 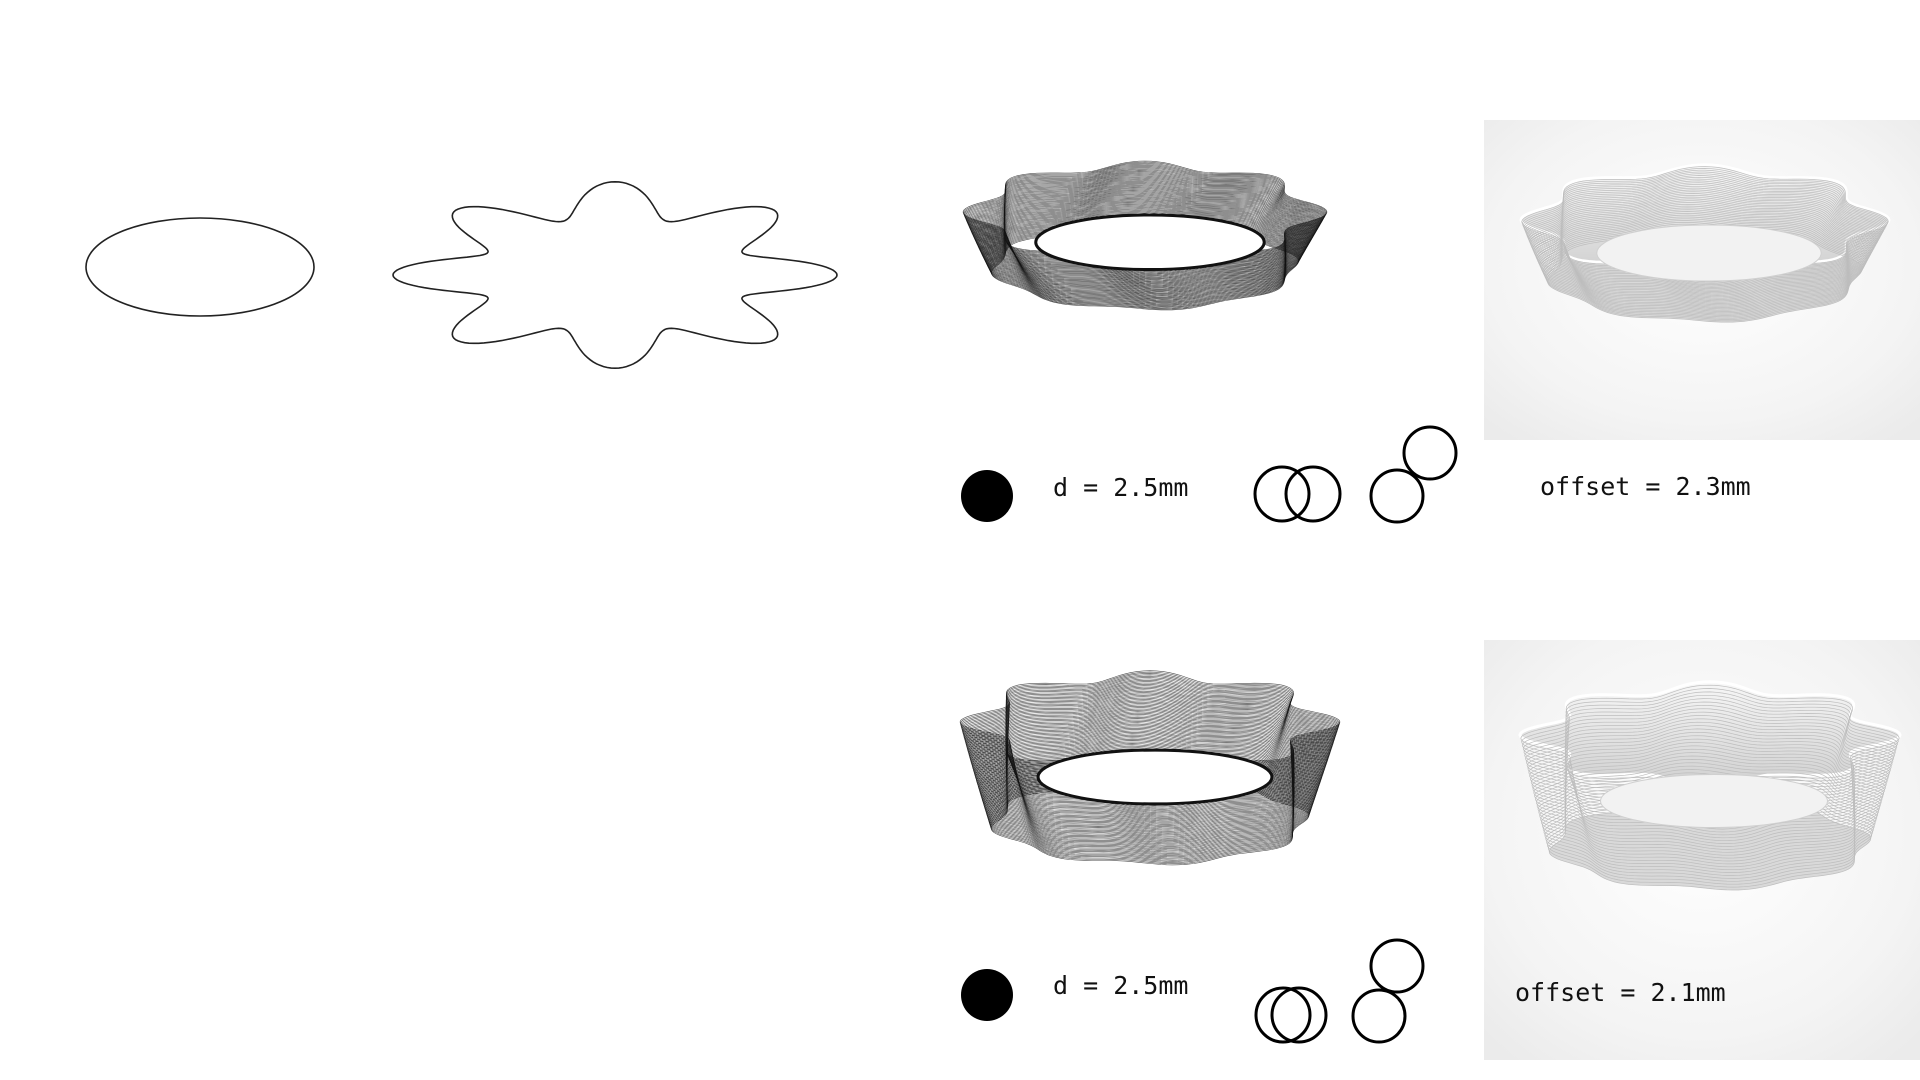 I want to click on render-panel-top, so click(x=1702, y=280).